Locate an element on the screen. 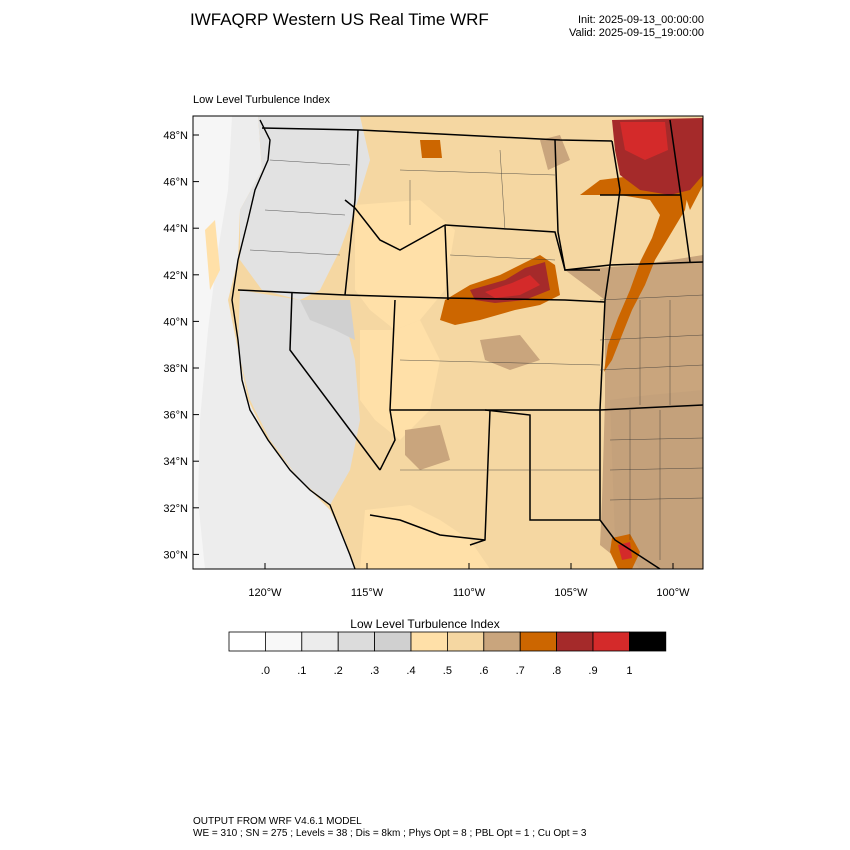  lat-label: 38°N is located at coordinates (175, 369).